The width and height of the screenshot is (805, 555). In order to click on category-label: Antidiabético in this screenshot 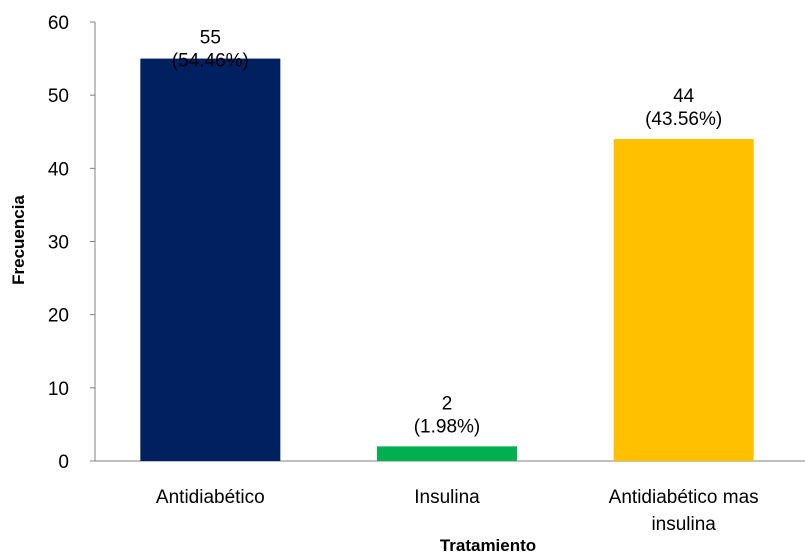, I will do `click(210, 497)`.